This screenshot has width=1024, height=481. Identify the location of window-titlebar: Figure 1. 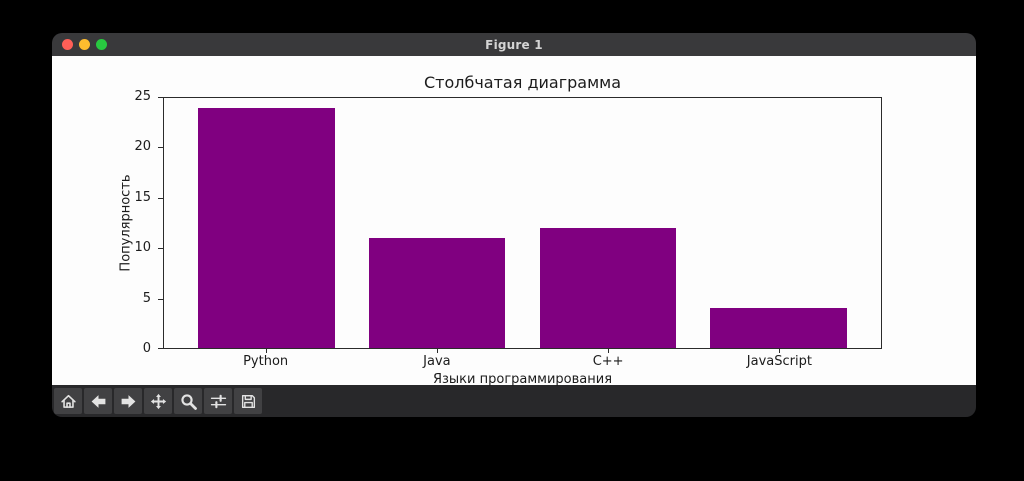
(514, 44).